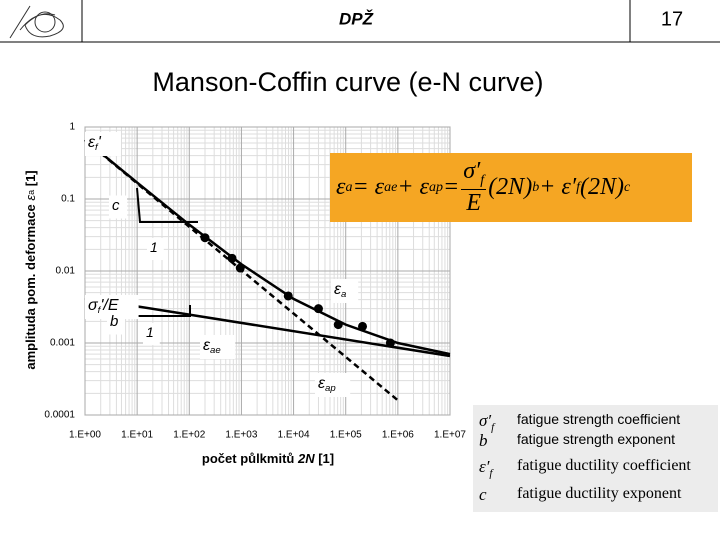  What do you see at coordinates (482, 180) in the screenshot?
I see `formula-num-sub: f` at bounding box center [482, 180].